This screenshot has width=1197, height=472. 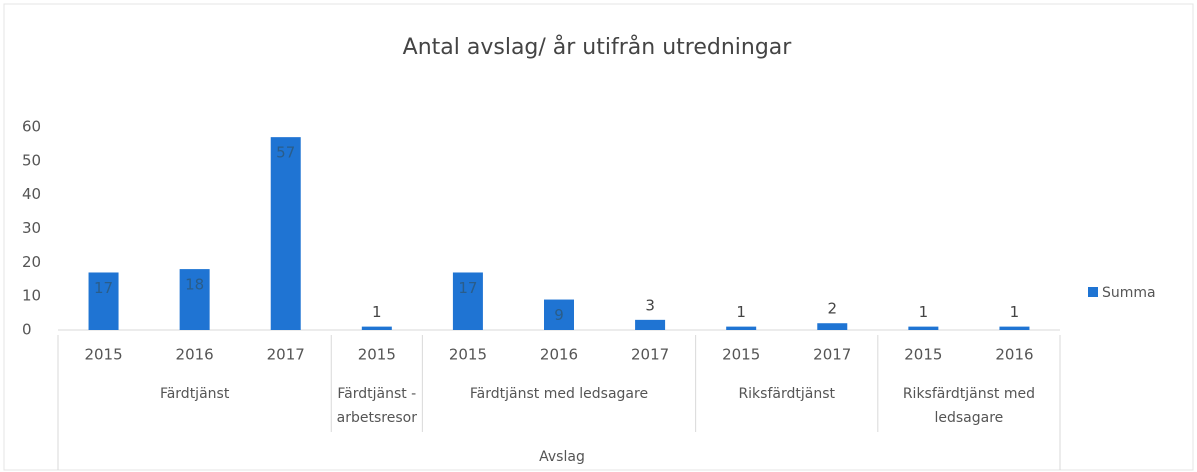 I want to click on data-label: 18, so click(x=194, y=285).